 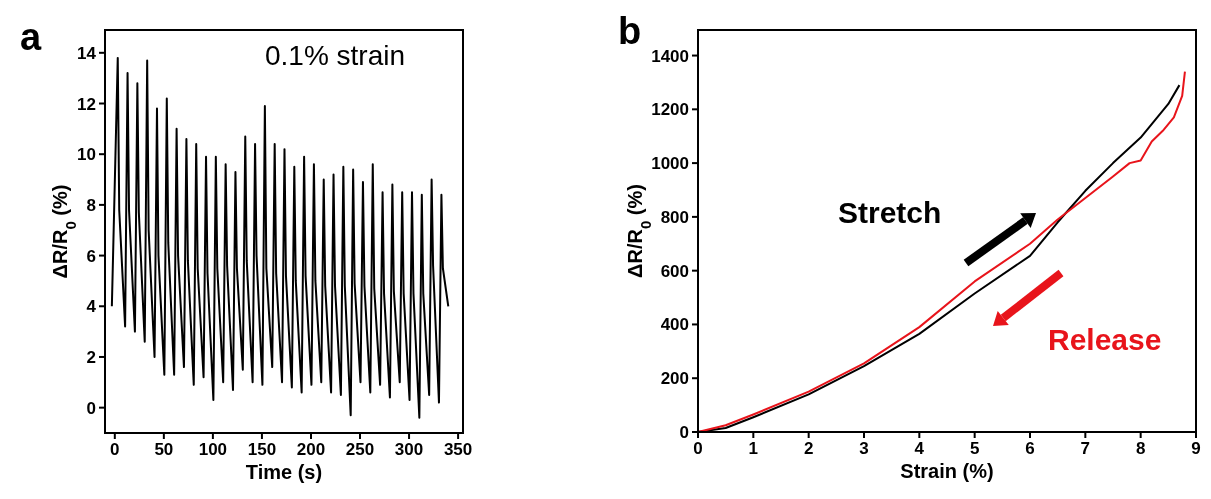 I want to click on annotation: 0.1% strain, so click(x=335, y=55).